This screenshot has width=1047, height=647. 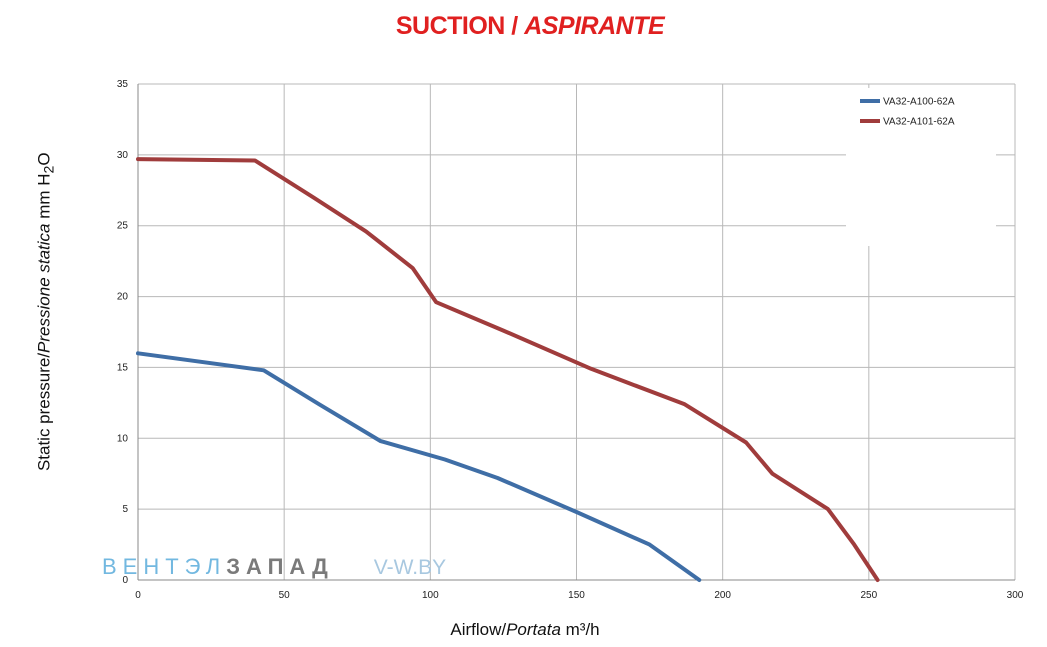 I want to click on y-tick-label: 10, so click(x=123, y=438).